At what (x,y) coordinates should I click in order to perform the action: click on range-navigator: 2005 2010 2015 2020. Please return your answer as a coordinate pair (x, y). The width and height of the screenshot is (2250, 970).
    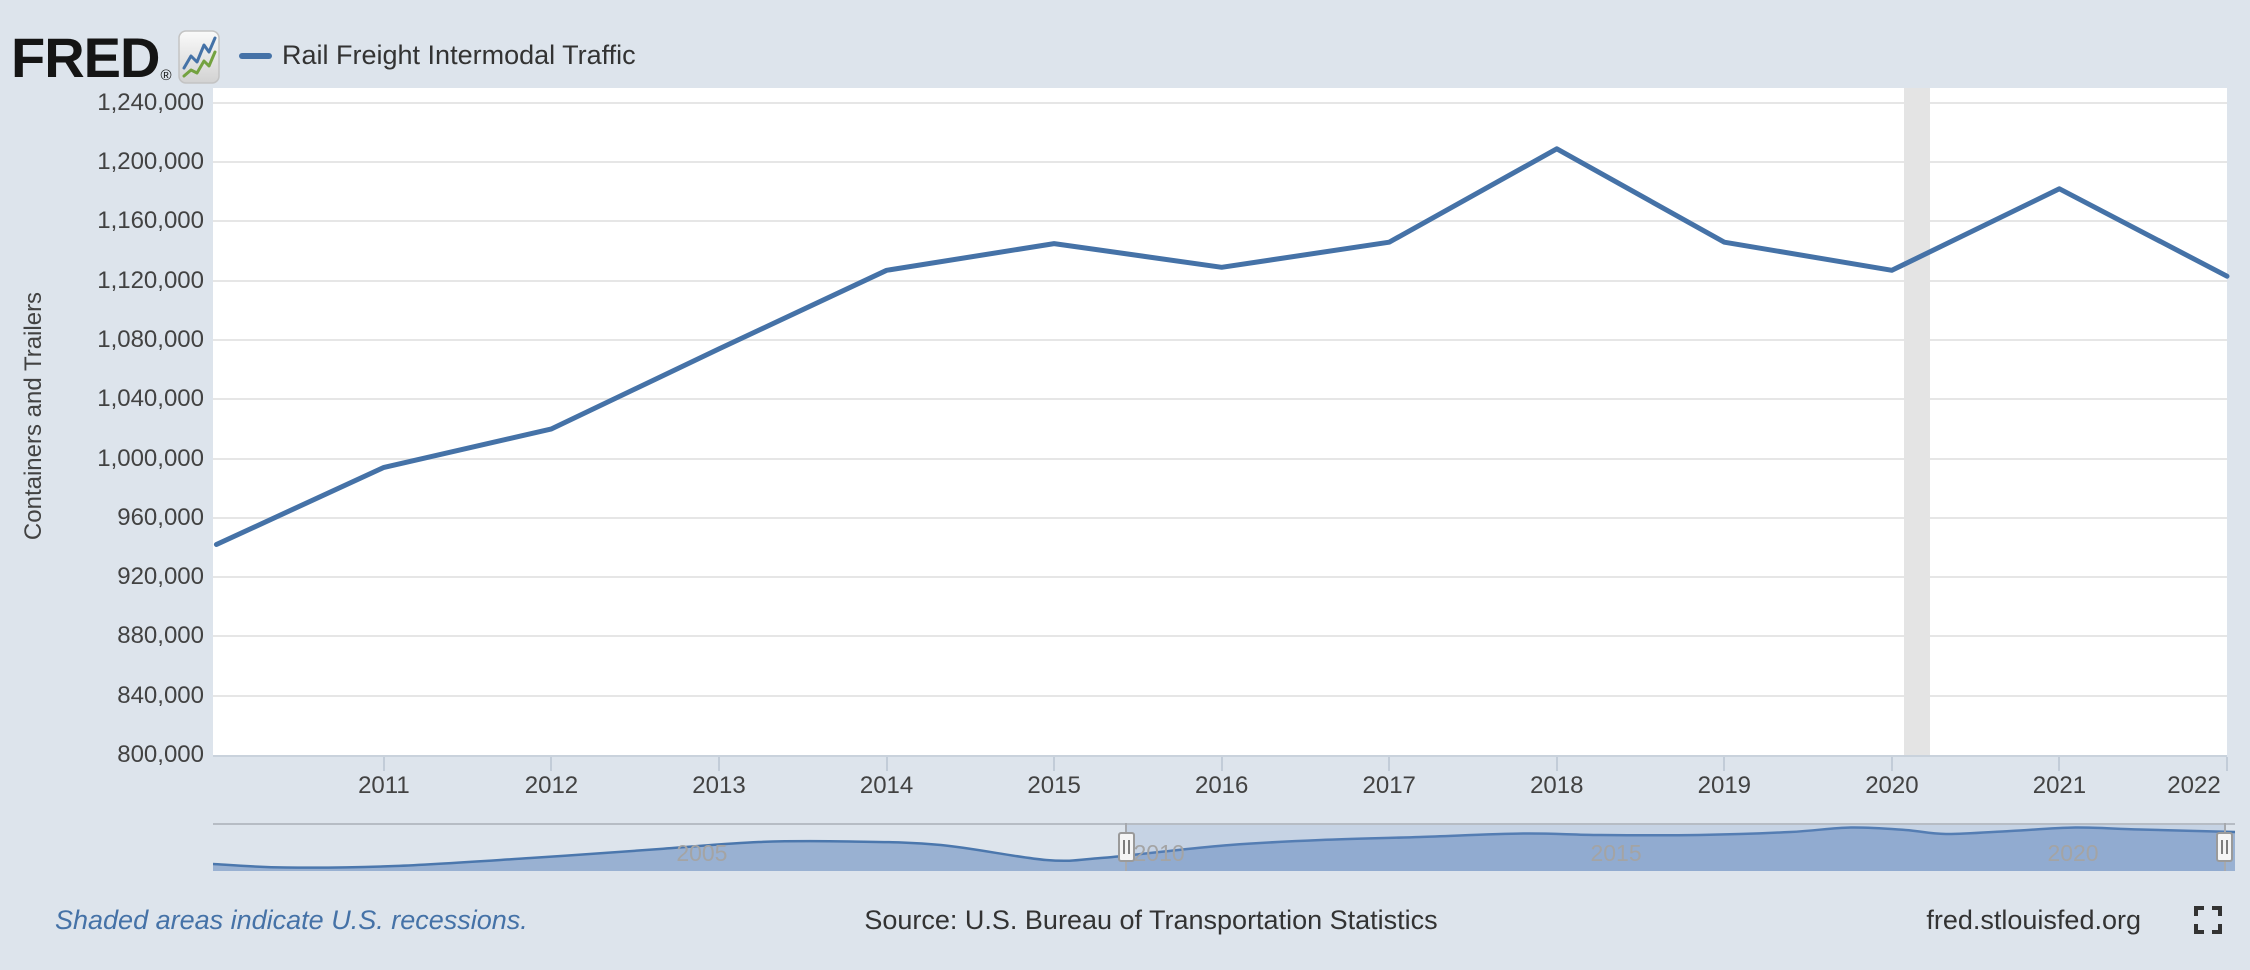
    Looking at the image, I should click on (1224, 847).